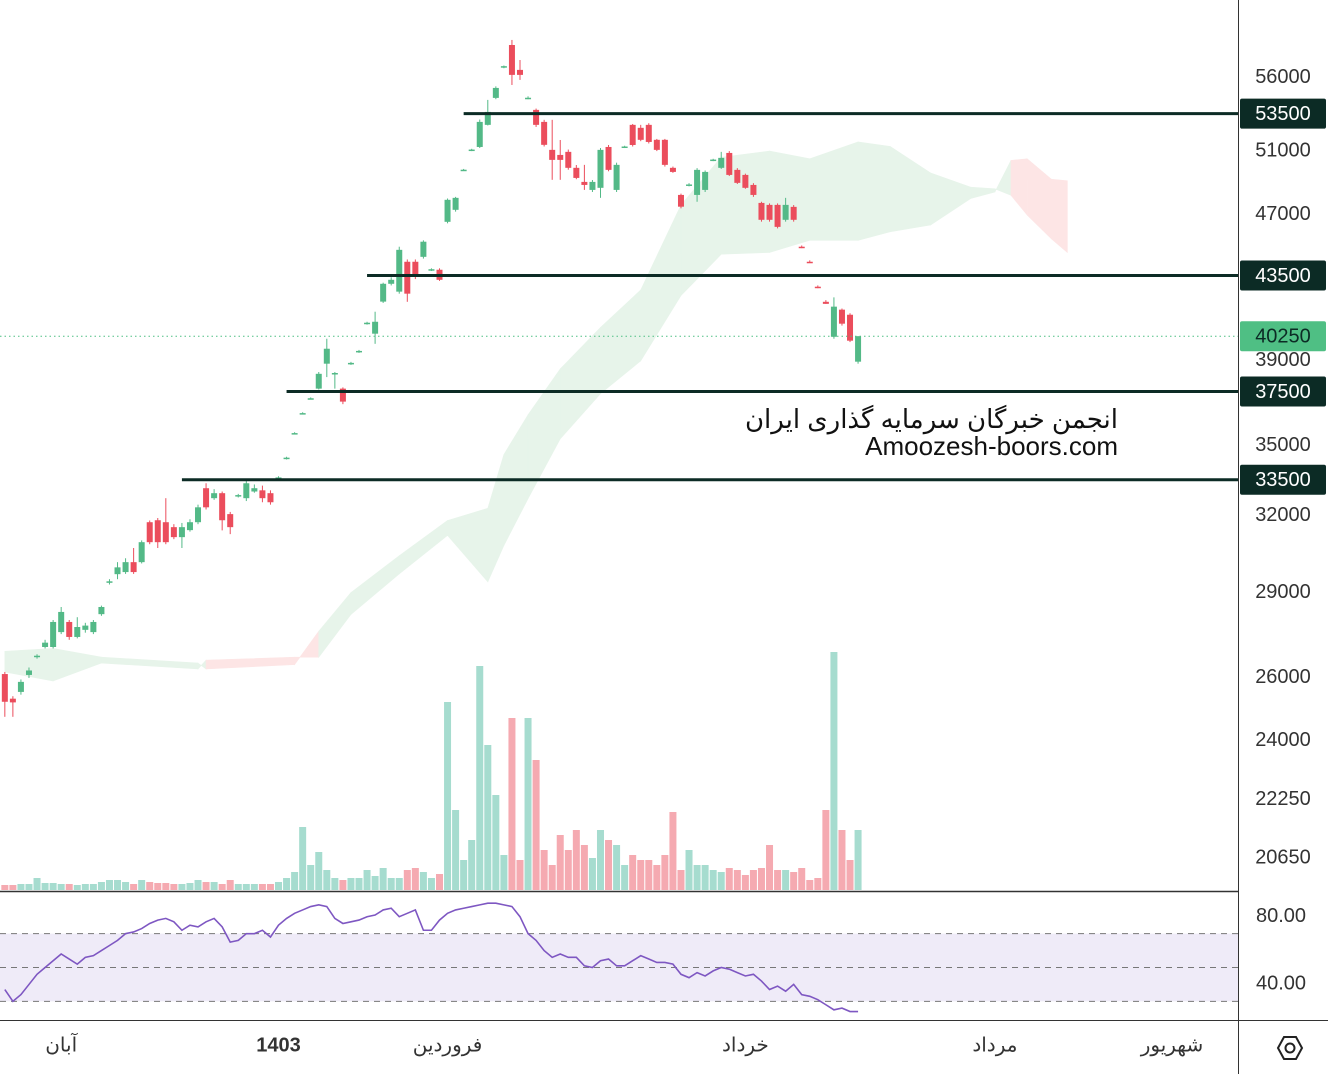 This screenshot has width=1328, height=1074. I want to click on watermark-line: انجمن خبرگان سرمایه گذاری ایران, so click(931, 419).